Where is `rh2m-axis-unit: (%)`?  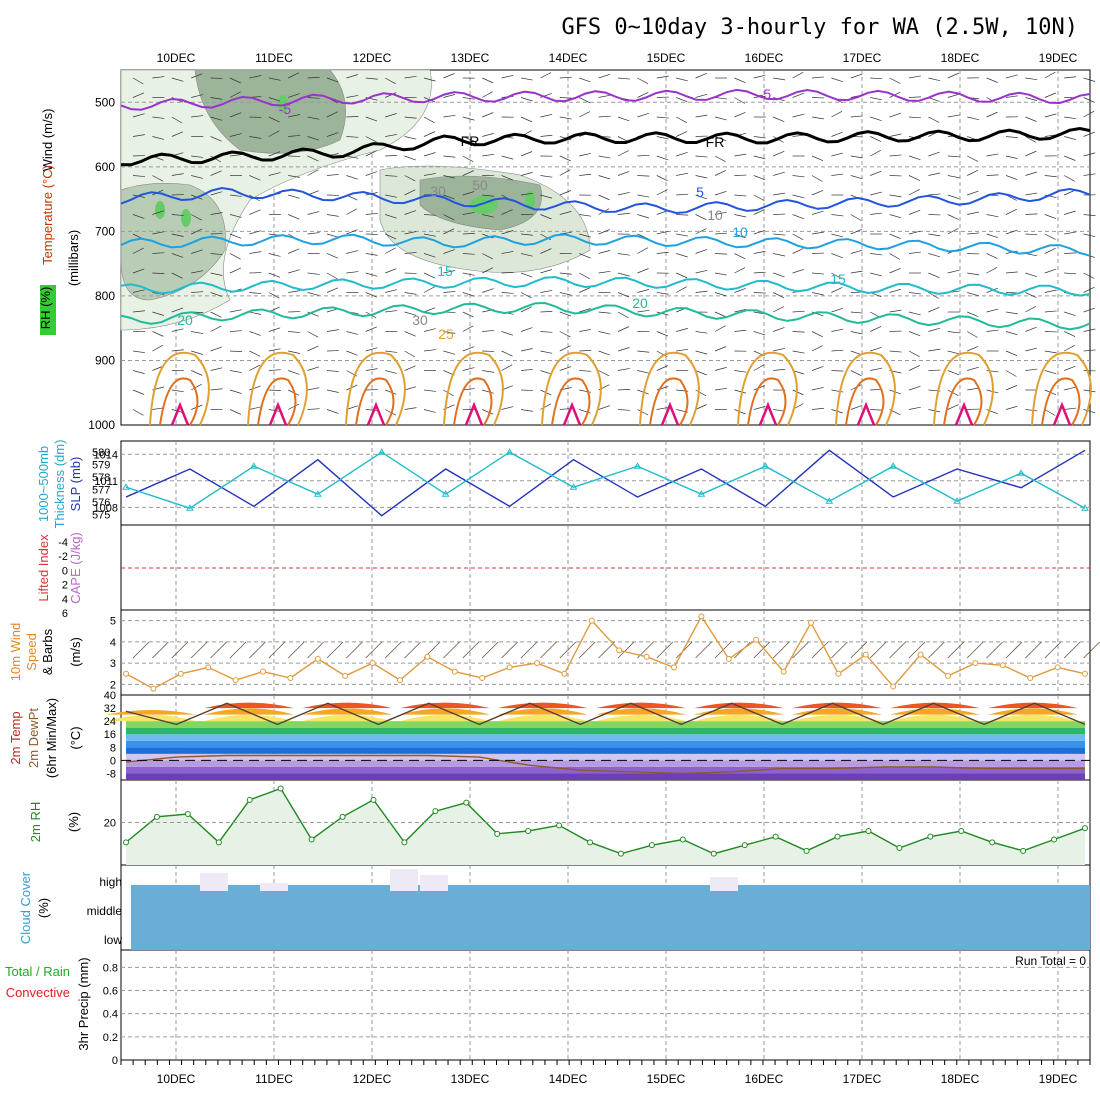 rh2m-axis-unit: (%) is located at coordinates (73, 822).